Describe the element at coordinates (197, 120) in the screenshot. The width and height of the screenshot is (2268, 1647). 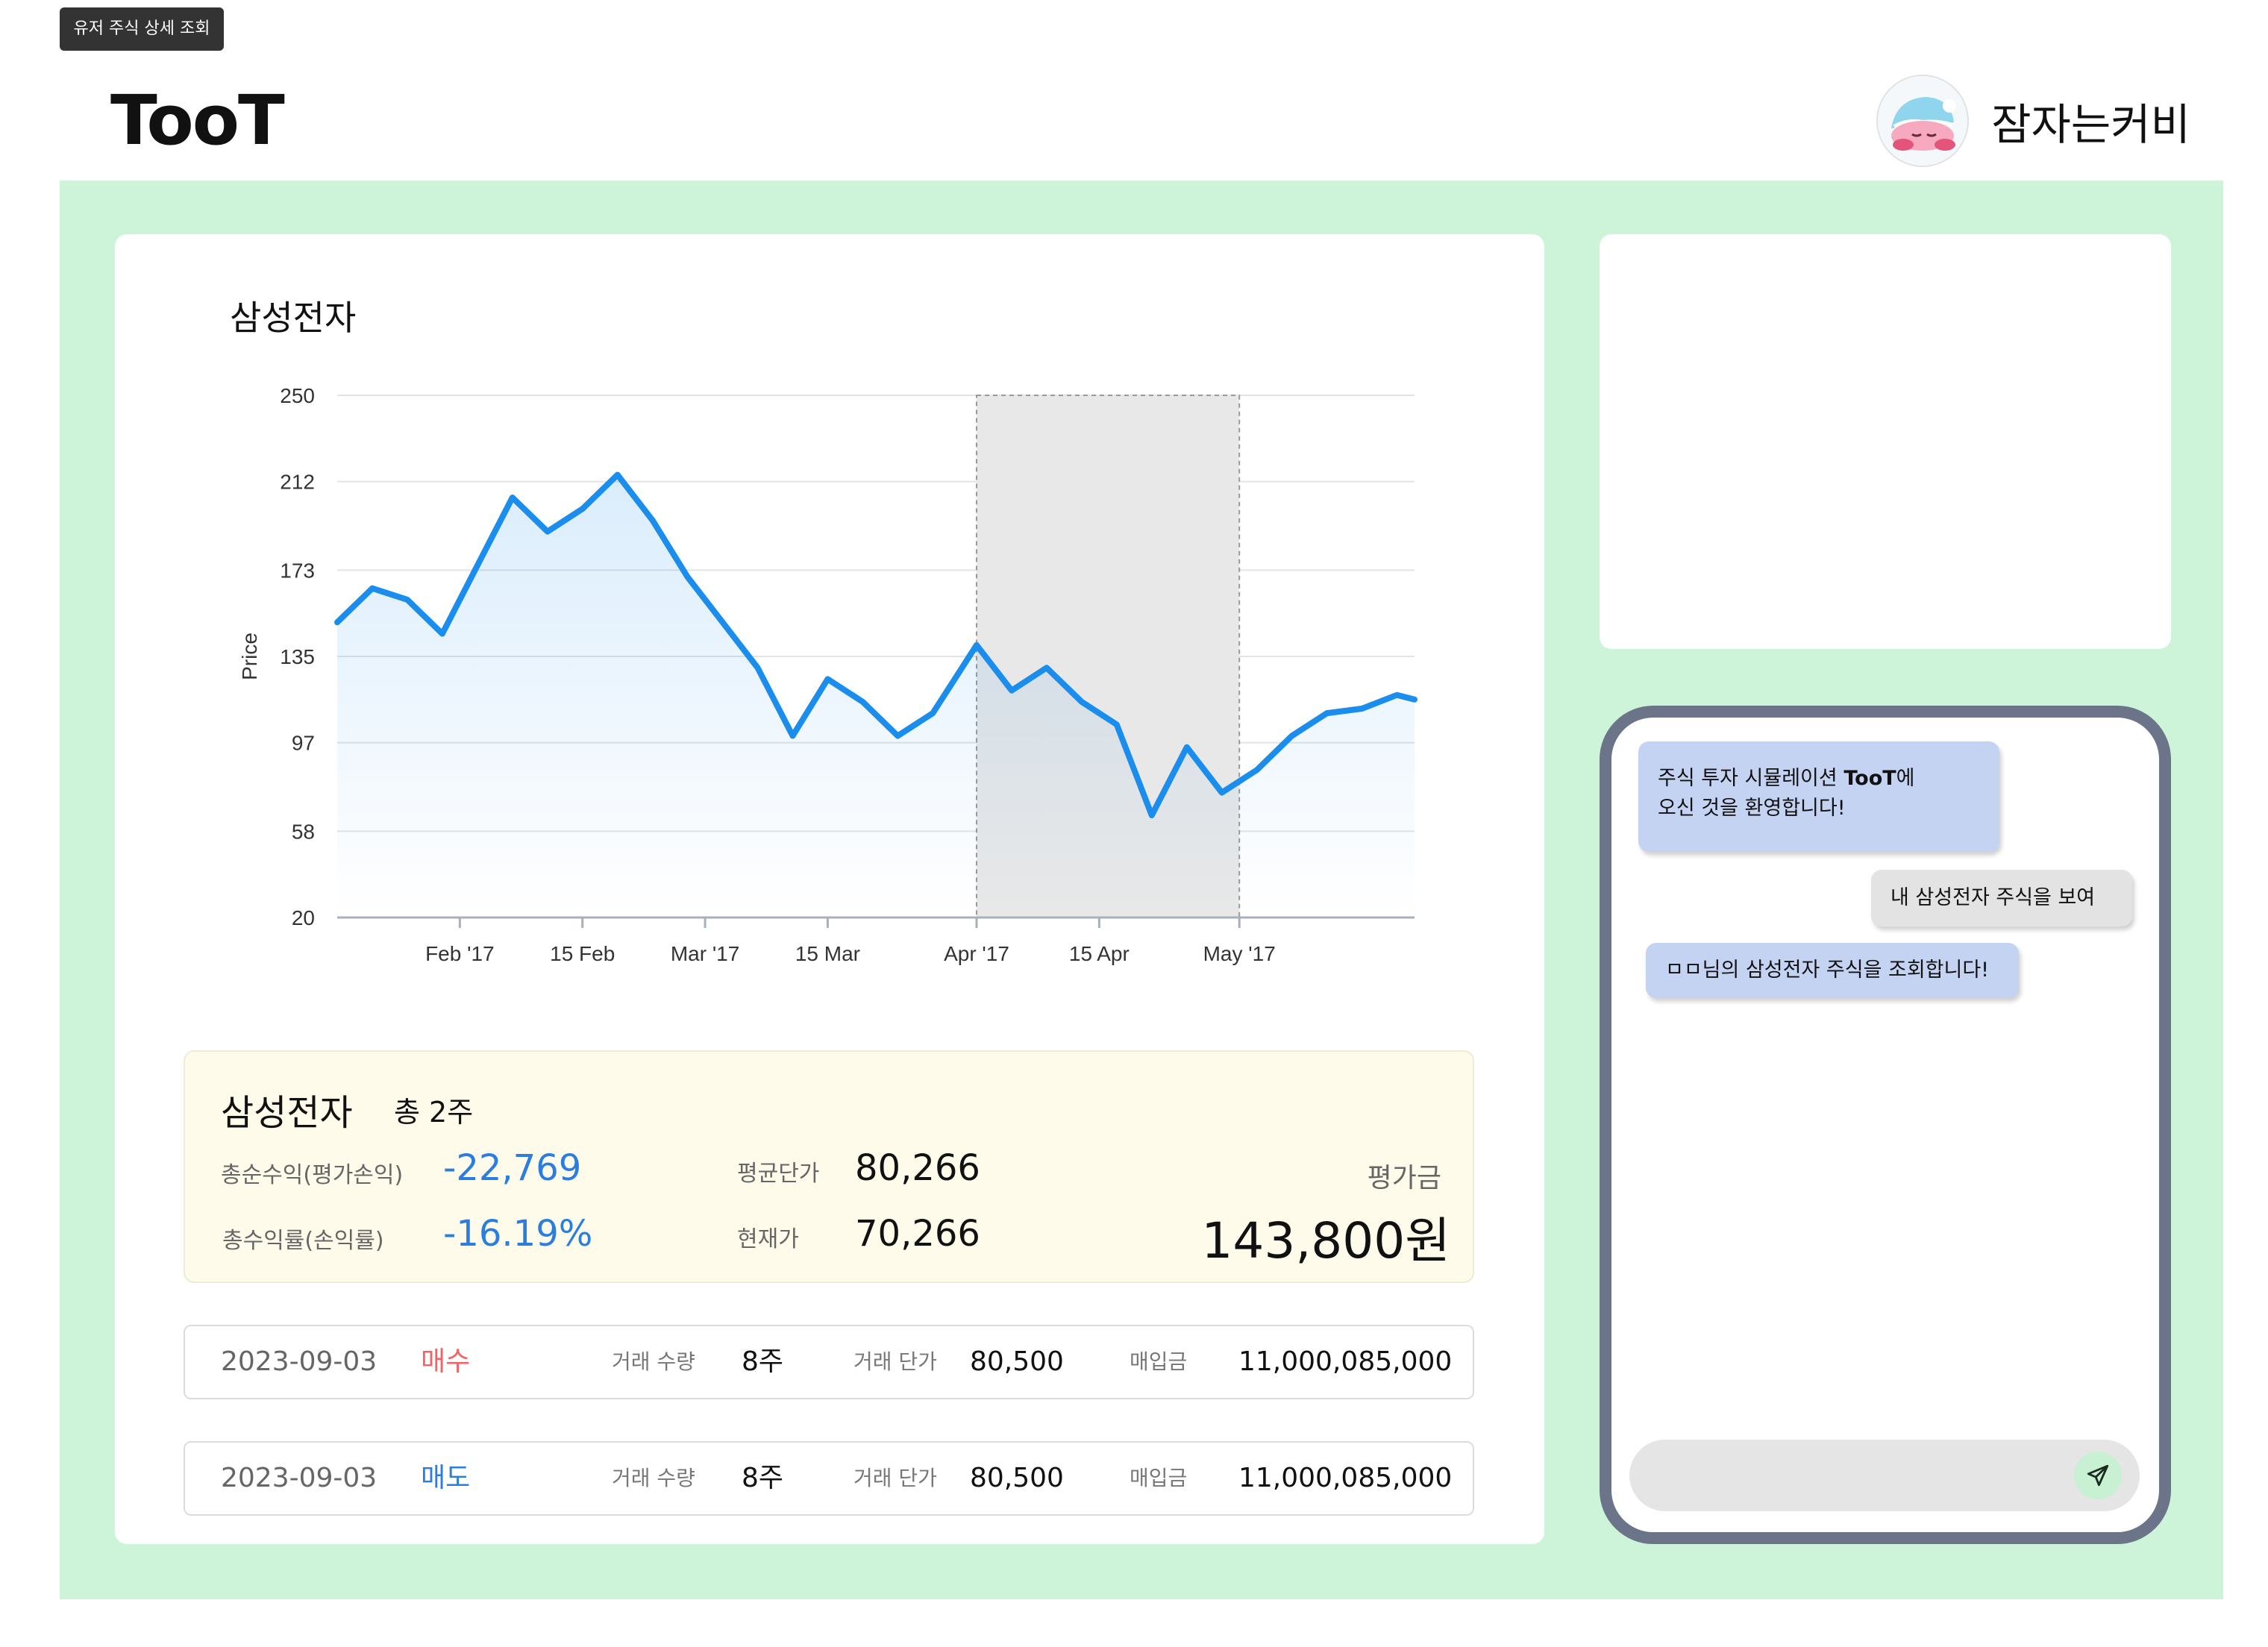
I see `app-logo: TooT` at that location.